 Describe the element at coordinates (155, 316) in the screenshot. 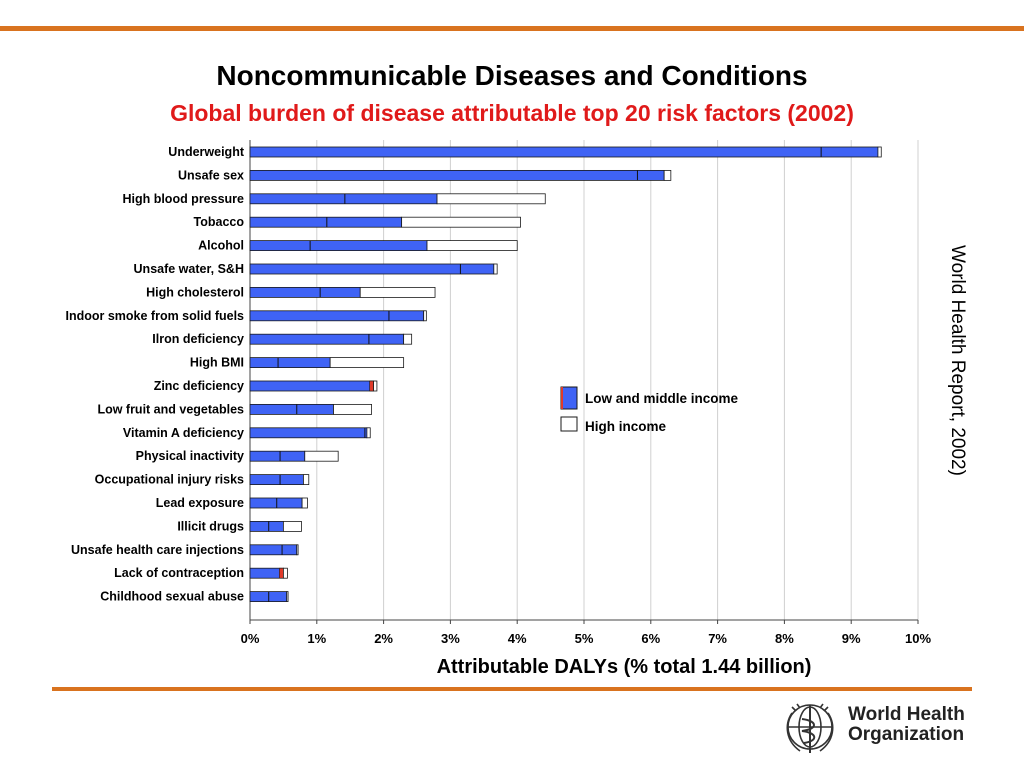

I see `category-label: Indoor smoke from solid fuels` at that location.